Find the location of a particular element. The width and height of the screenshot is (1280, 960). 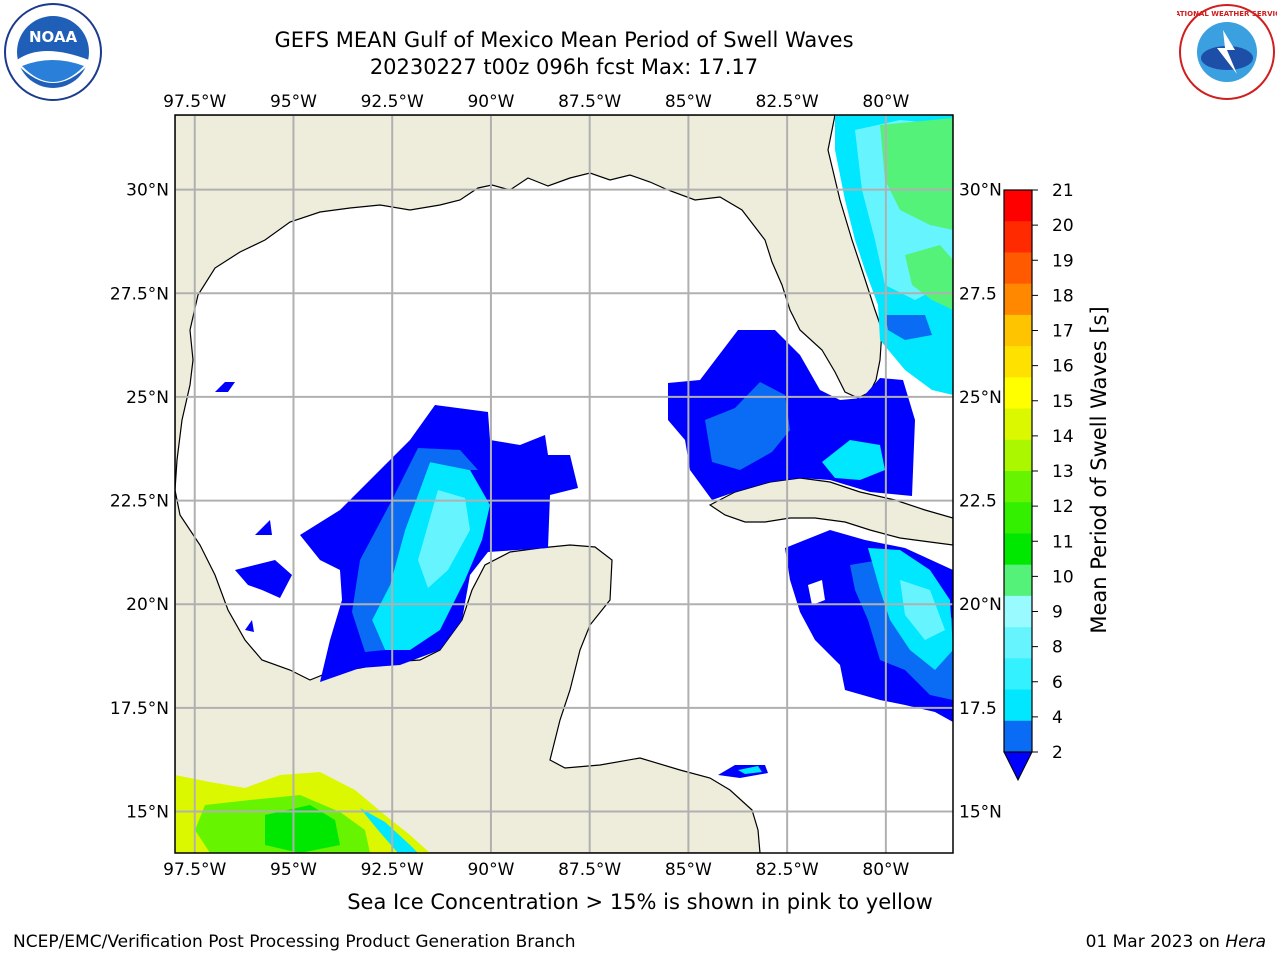

lat-labels-right: 30°N 27.5 25°N 22.5 20°N 17.5 15°N is located at coordinates (980, 502).